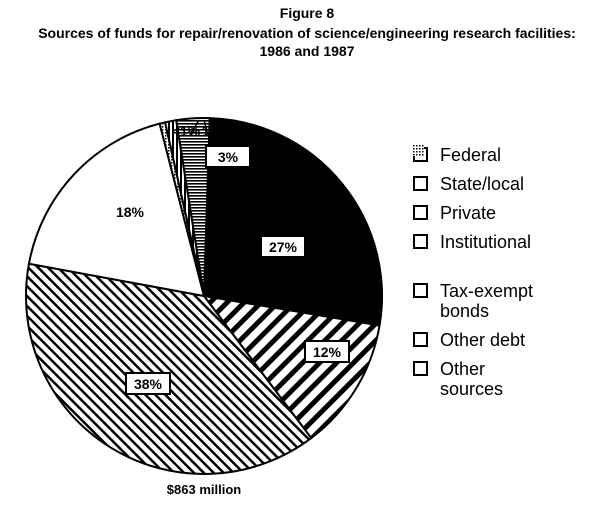 This screenshot has height=509, width=614. Describe the element at coordinates (204, 489) in the screenshot. I see `total-label: $863 million` at that location.